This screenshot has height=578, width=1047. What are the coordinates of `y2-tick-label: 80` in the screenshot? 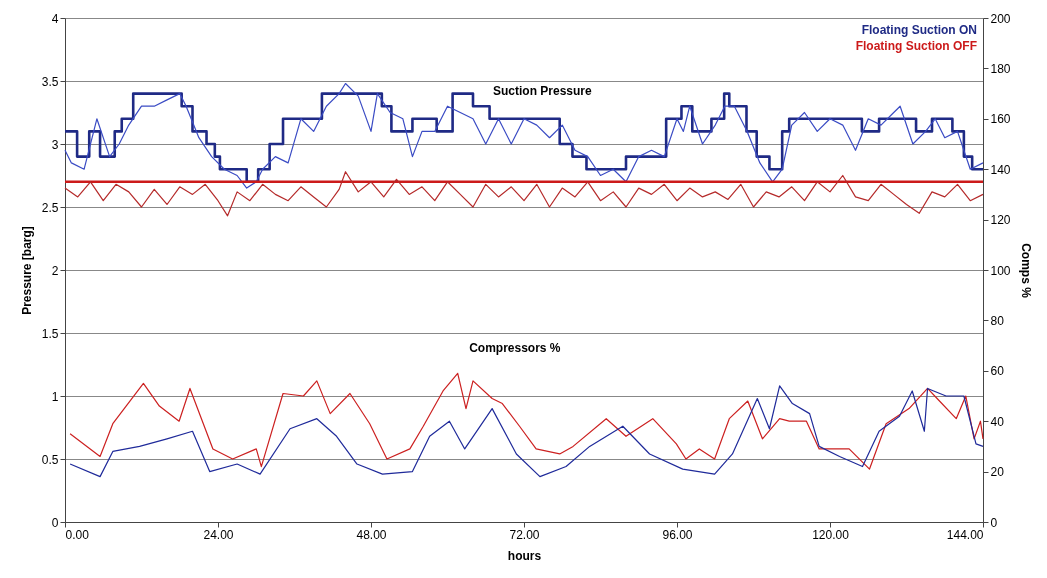 It's located at (997, 320).